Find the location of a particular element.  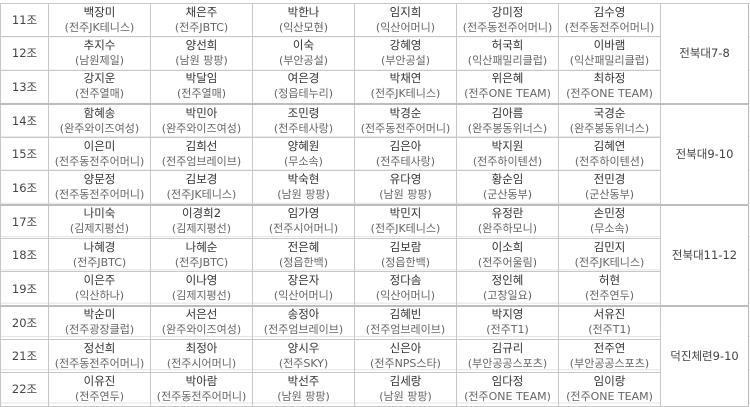

group-label: 20조 is located at coordinates (24, 322).